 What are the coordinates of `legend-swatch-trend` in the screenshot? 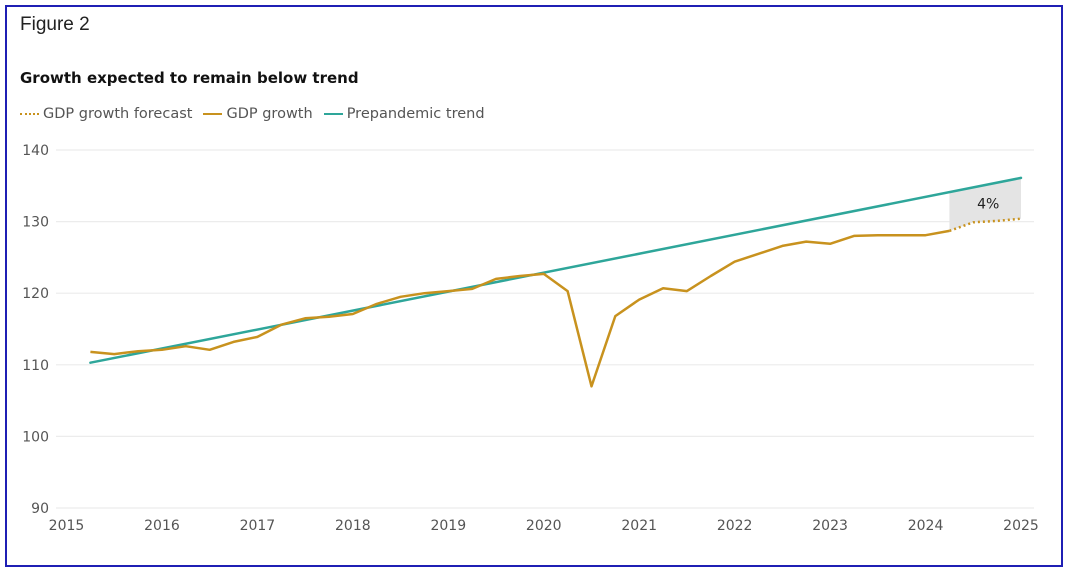 It's located at (333, 114).